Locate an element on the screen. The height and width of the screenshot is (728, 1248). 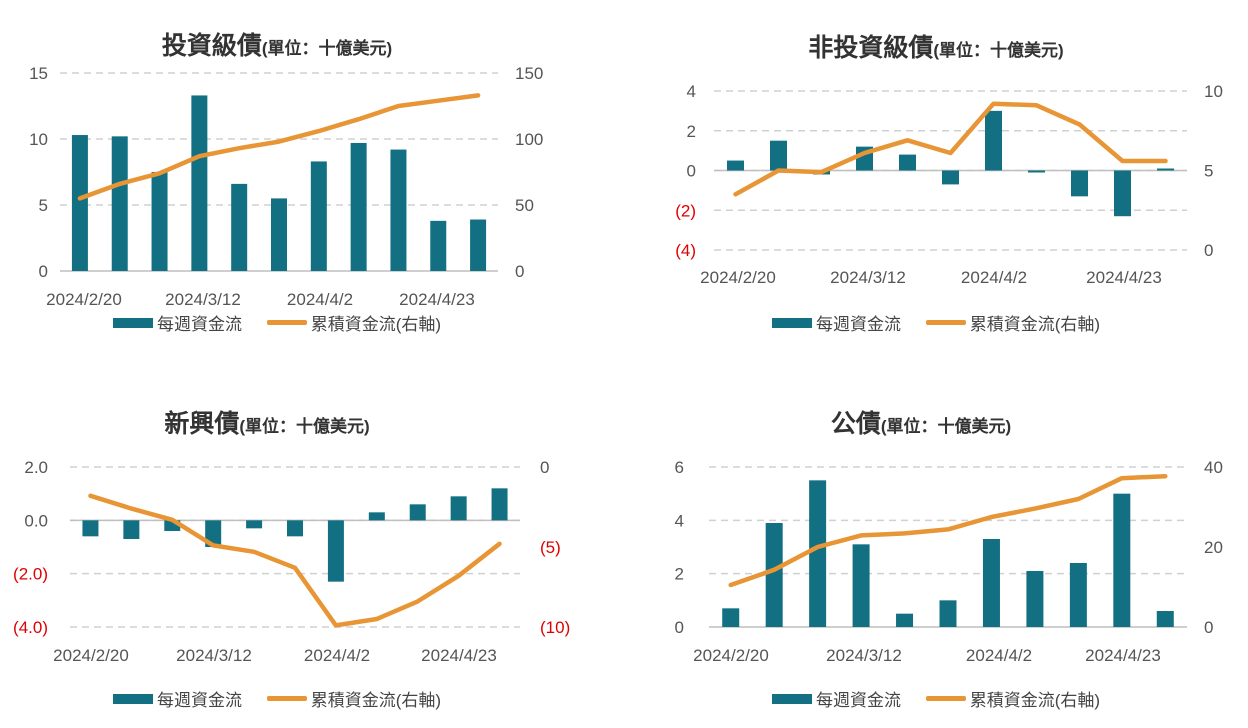
chart-title: 非投資級債(單位：十億美元) is located at coordinates (936, 48).